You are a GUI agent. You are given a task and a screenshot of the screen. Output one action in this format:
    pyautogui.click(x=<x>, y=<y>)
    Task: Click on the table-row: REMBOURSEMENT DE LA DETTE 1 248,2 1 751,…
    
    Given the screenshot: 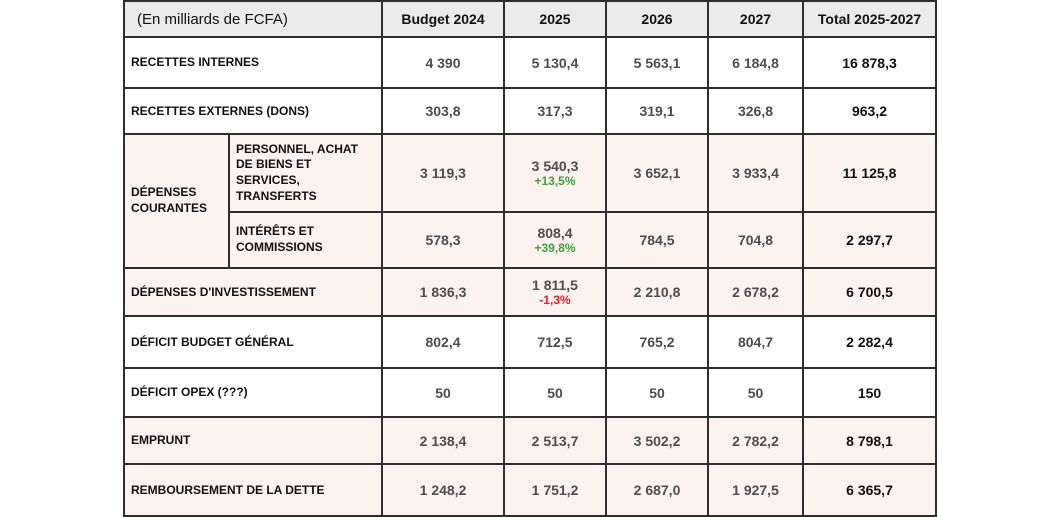 What is the action you would take?
    pyautogui.click(x=530, y=490)
    